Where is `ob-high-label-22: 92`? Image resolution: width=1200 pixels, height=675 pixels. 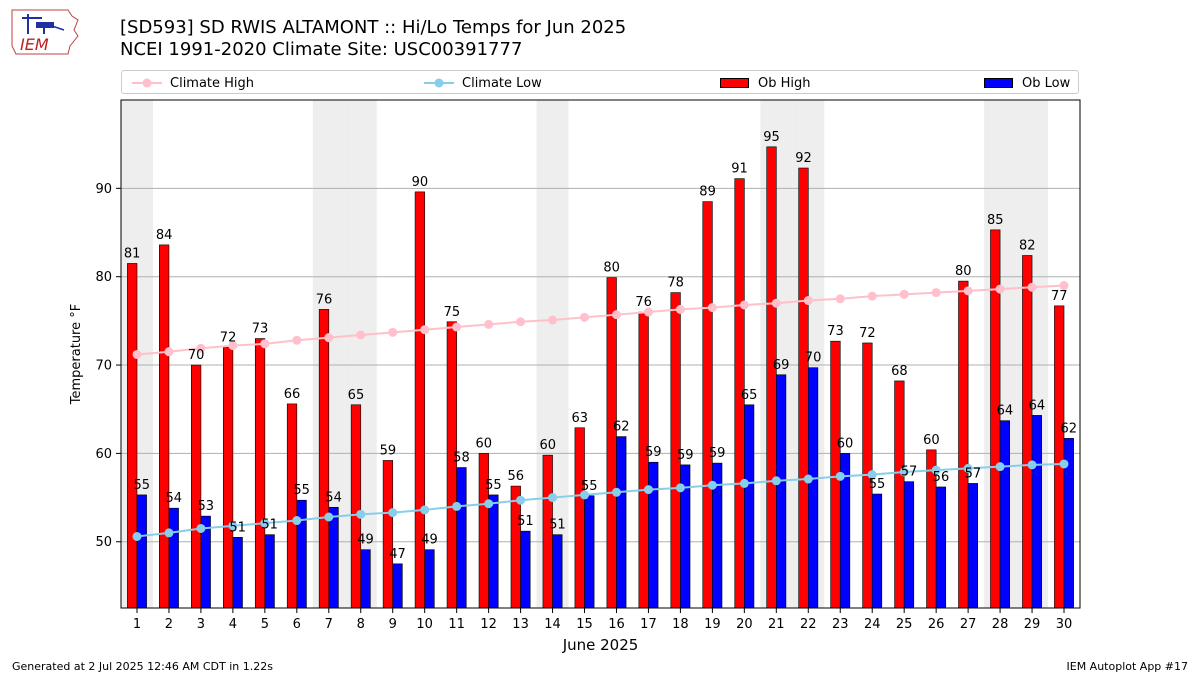 ob-high-label-22: 92 is located at coordinates (803, 158).